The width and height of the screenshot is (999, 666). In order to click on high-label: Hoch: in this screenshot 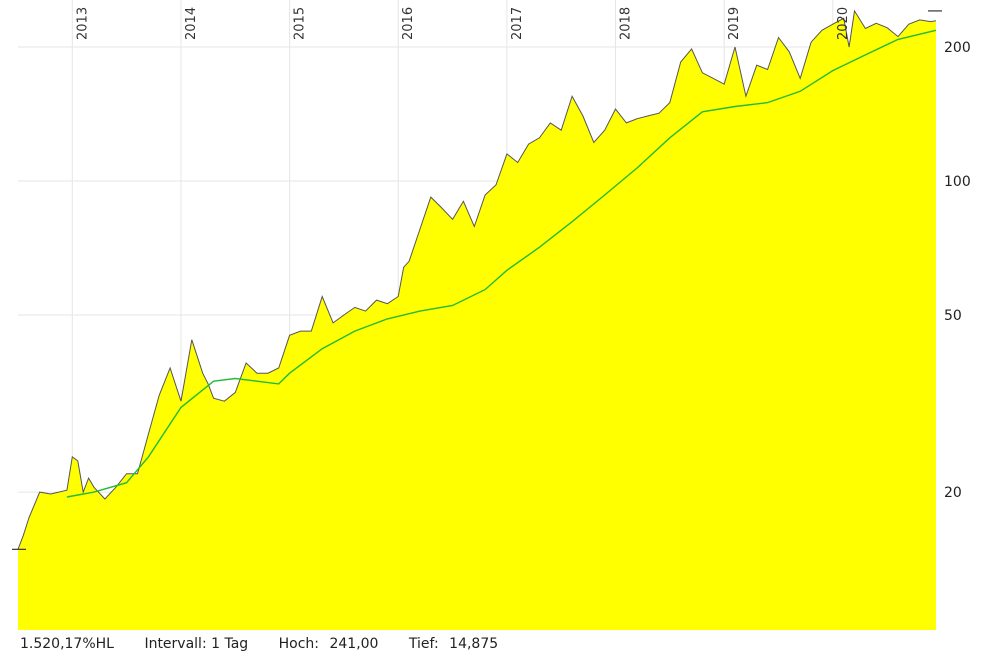, I will do `click(299, 644)`.